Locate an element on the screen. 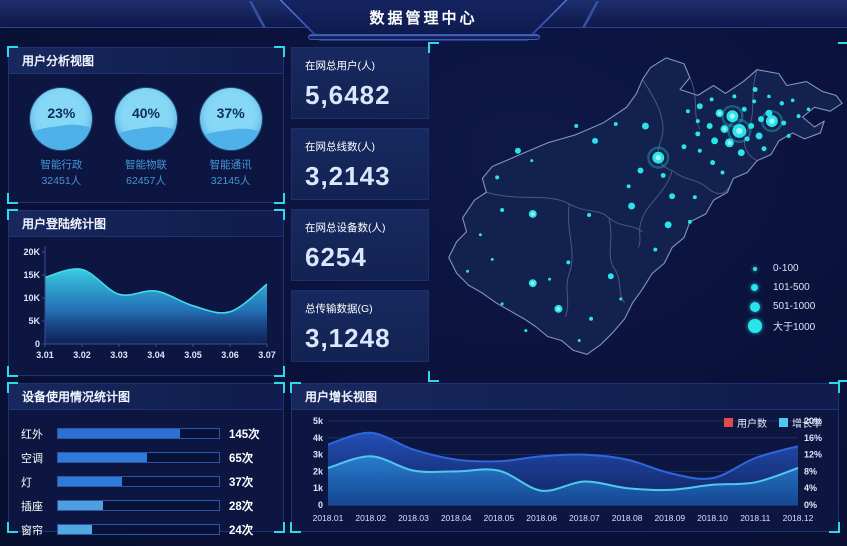 The image size is (847, 546). svg-text: 2k is located at coordinates (318, 471).